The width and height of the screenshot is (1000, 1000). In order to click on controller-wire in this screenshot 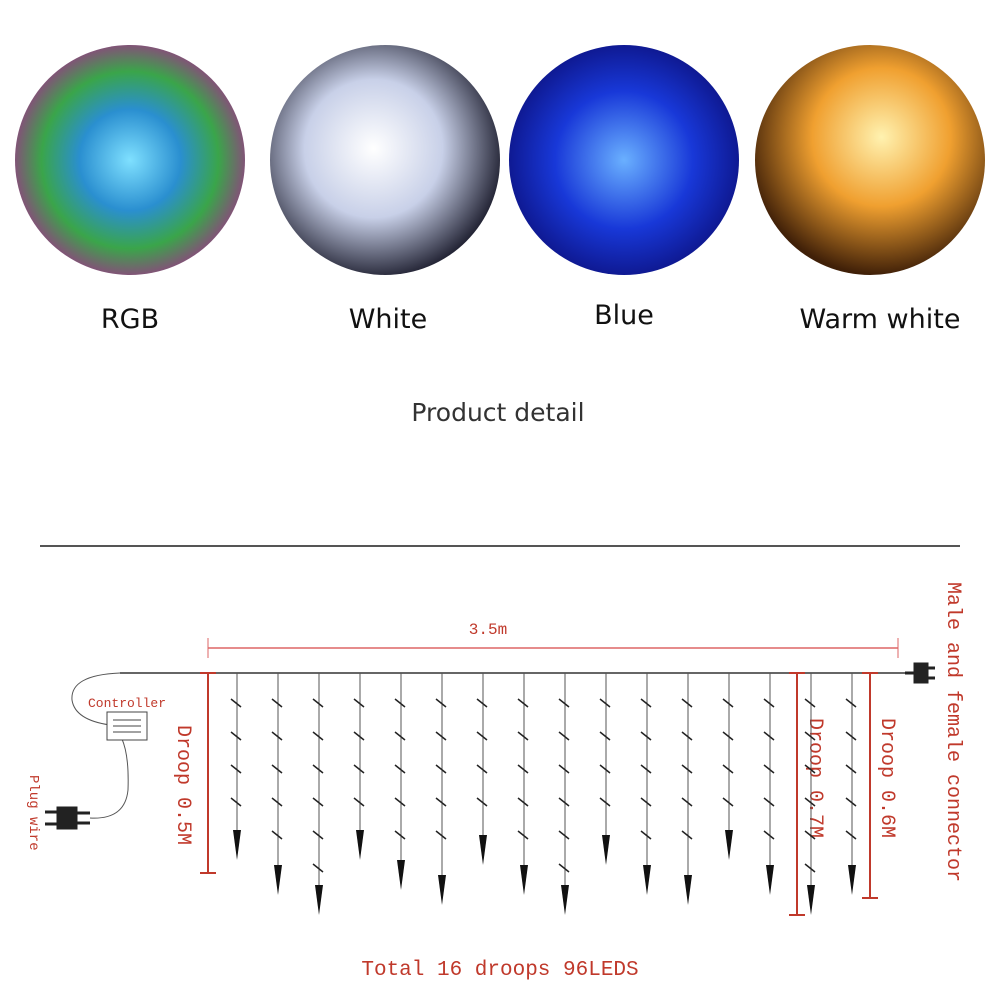, I will do `click(100, 745)`.